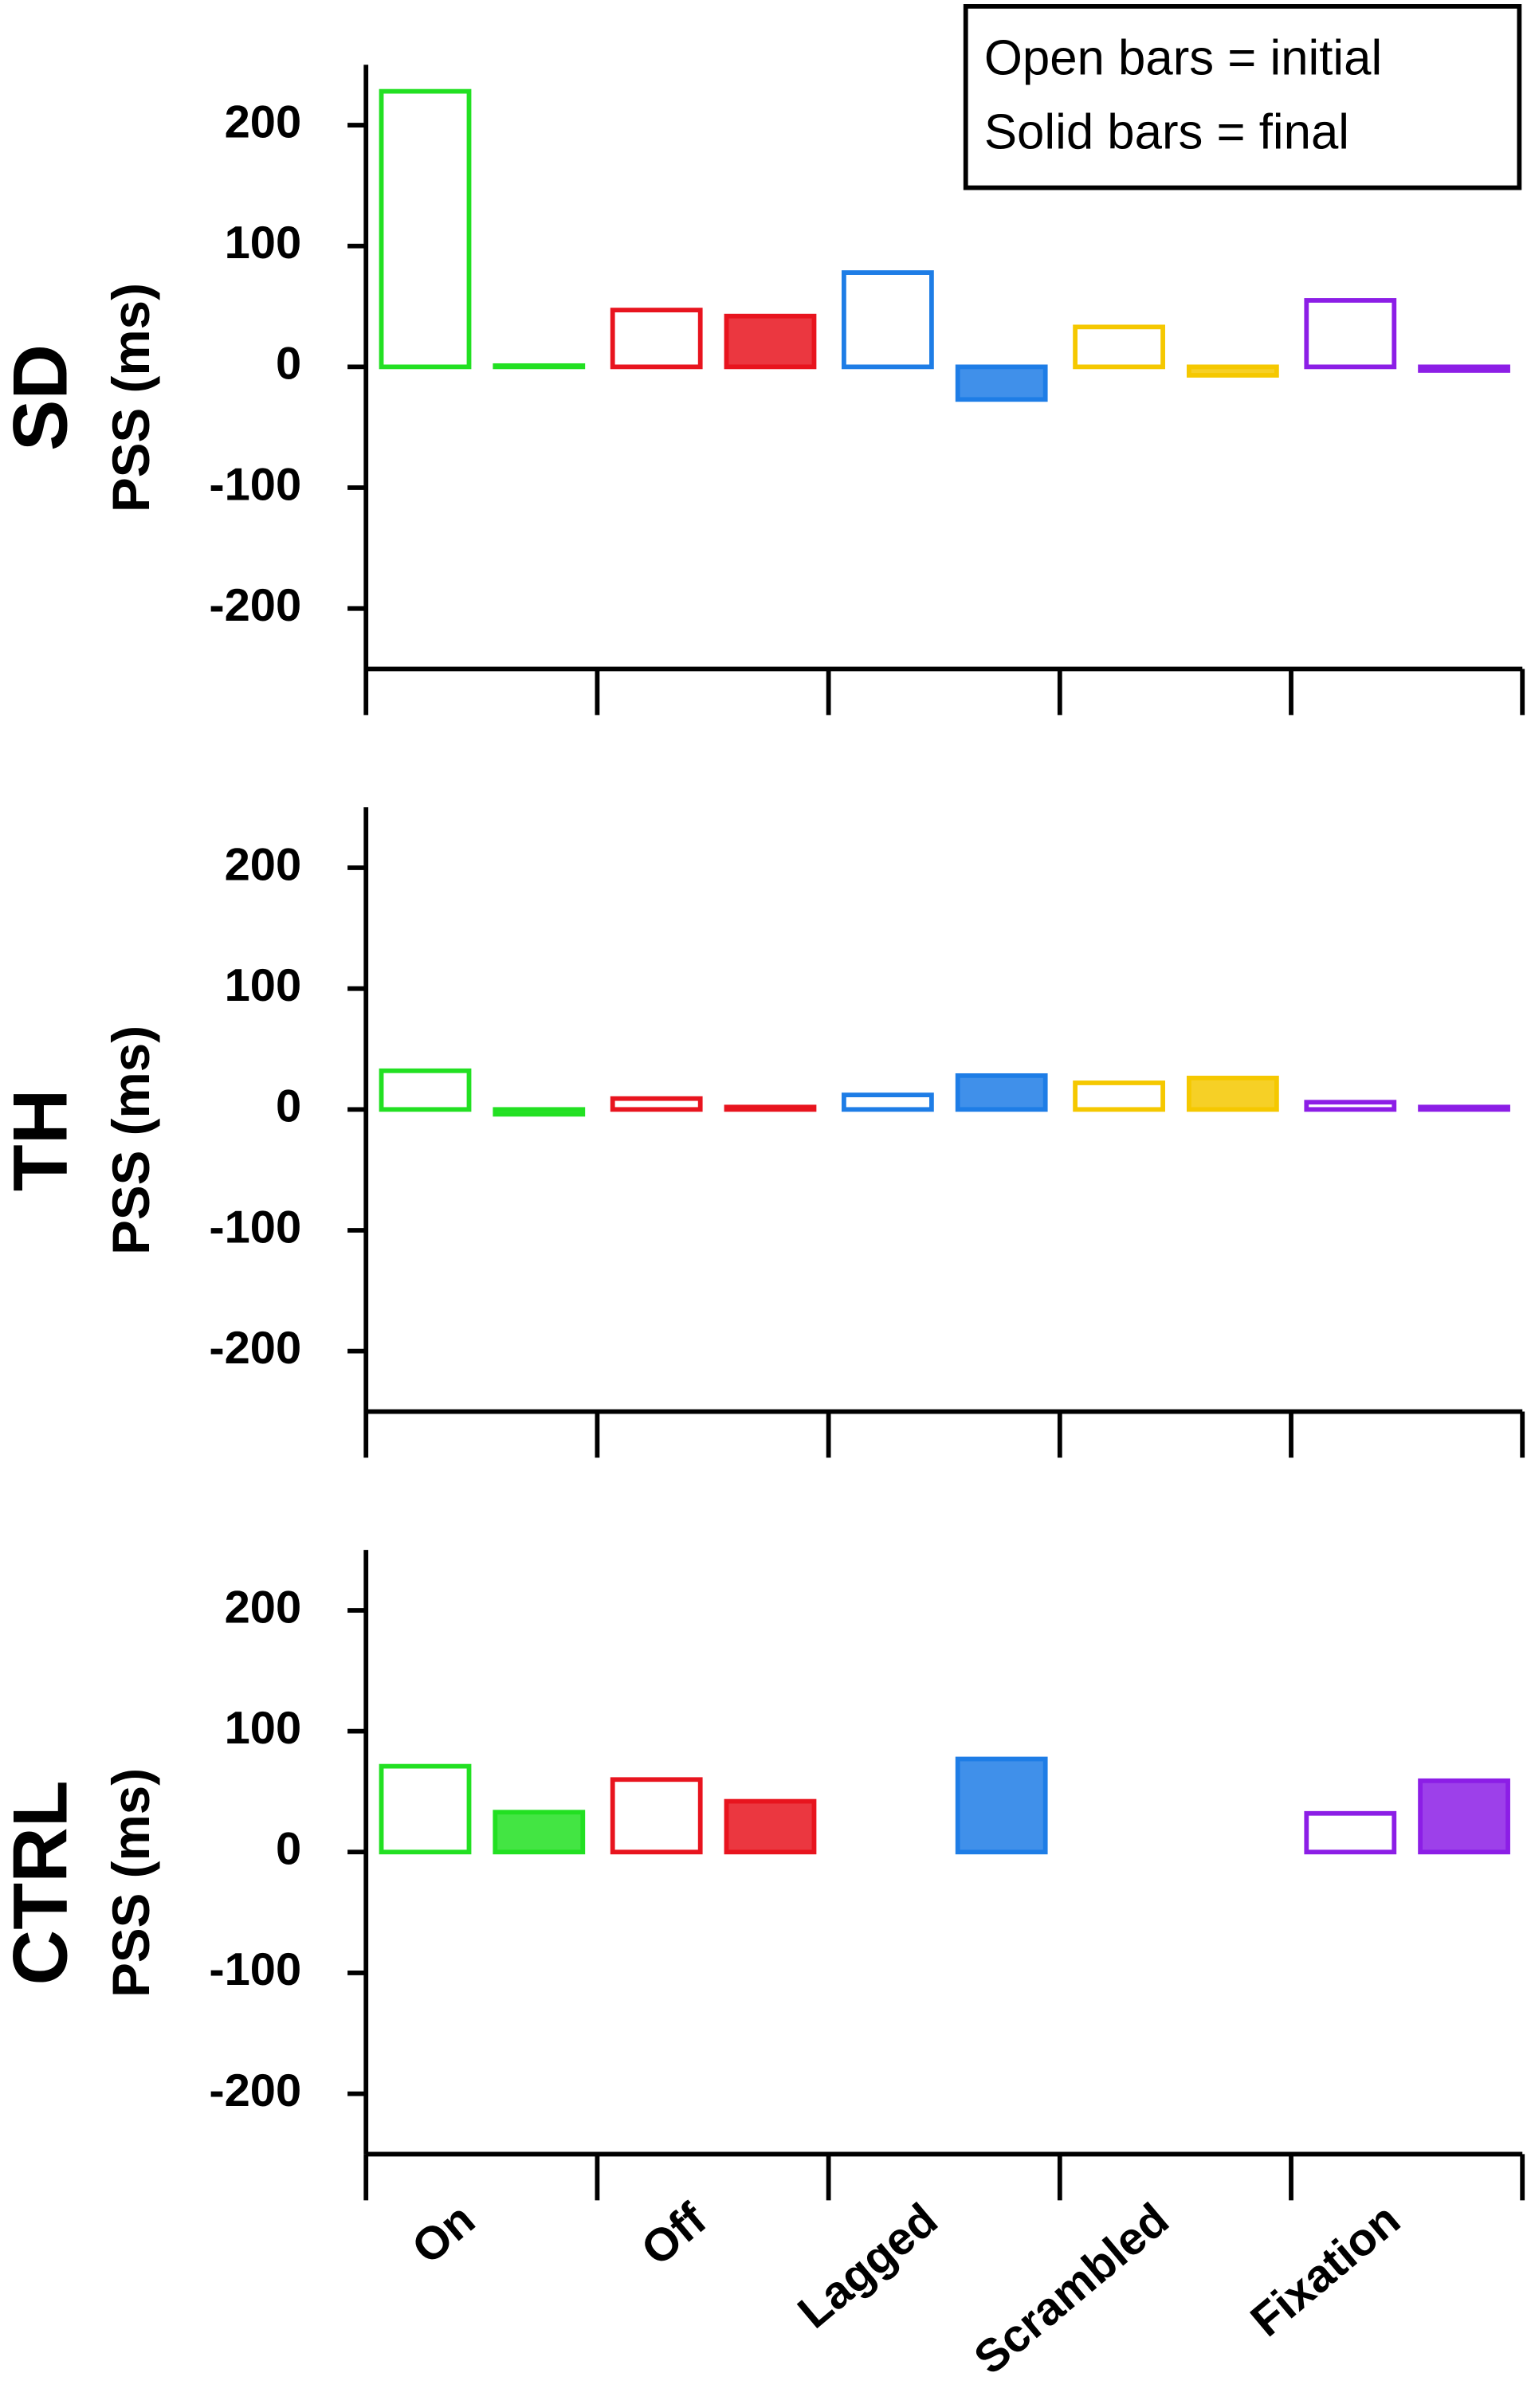  Describe the element at coordinates (41, 1140) in the screenshot. I see `panel-label: TH` at that location.